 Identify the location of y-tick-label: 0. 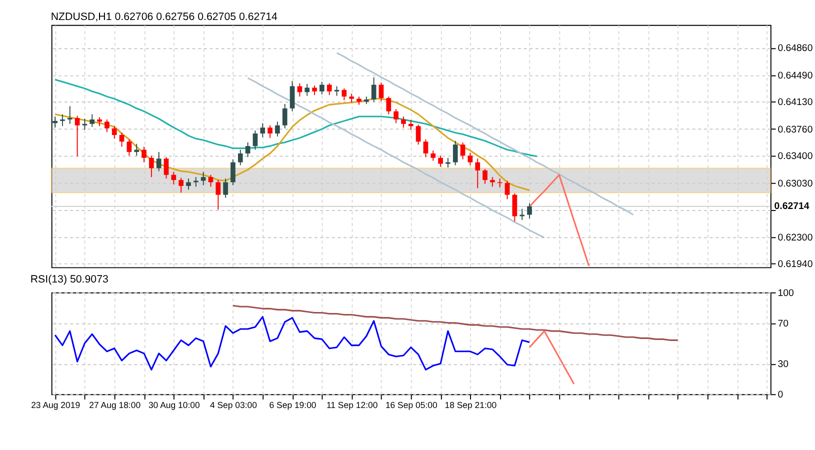
(781, 395).